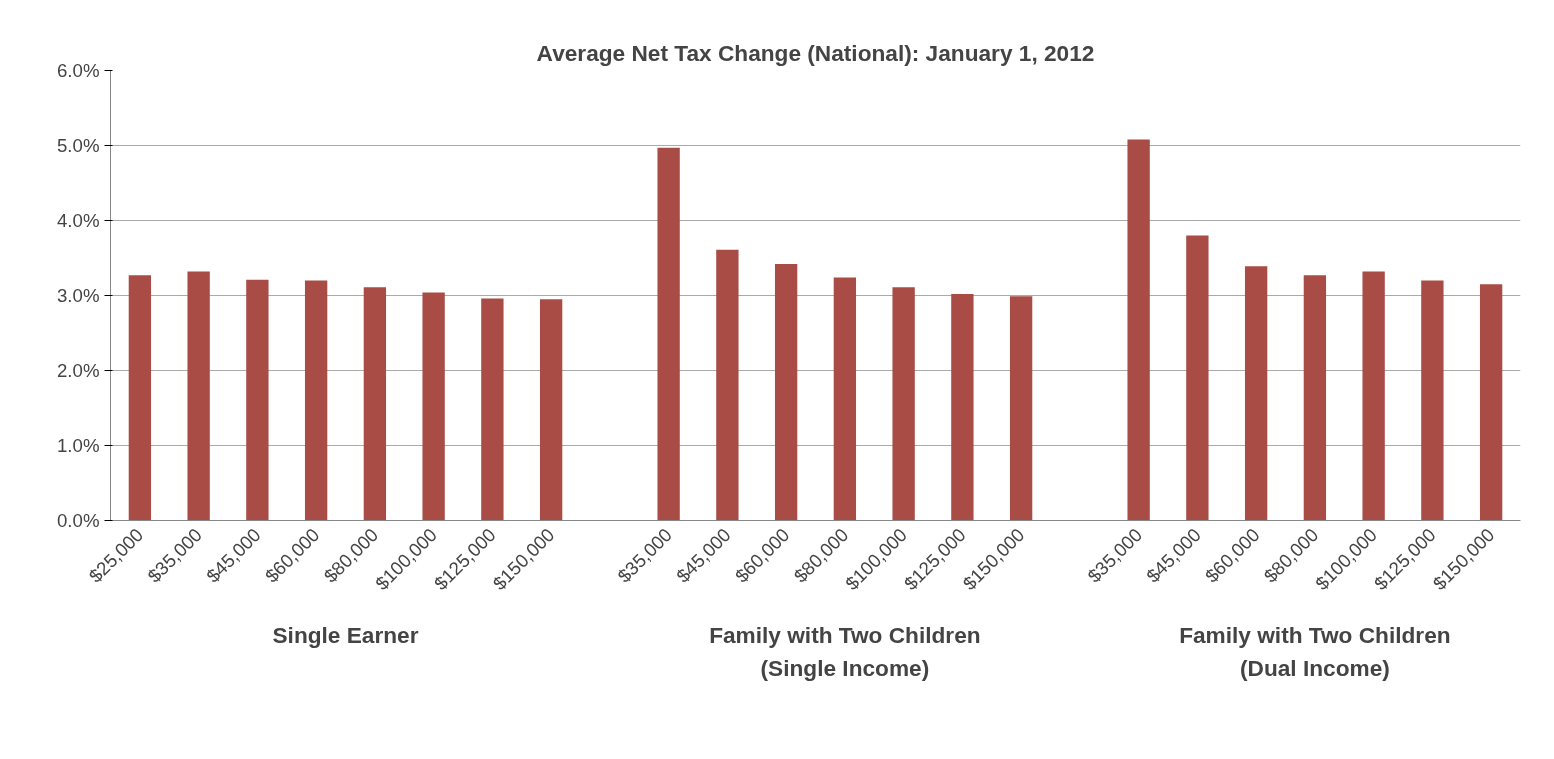 The width and height of the screenshot is (1554, 759). Describe the element at coordinates (78, 520) in the screenshot. I see `y-tick-label: 0.0%` at that location.